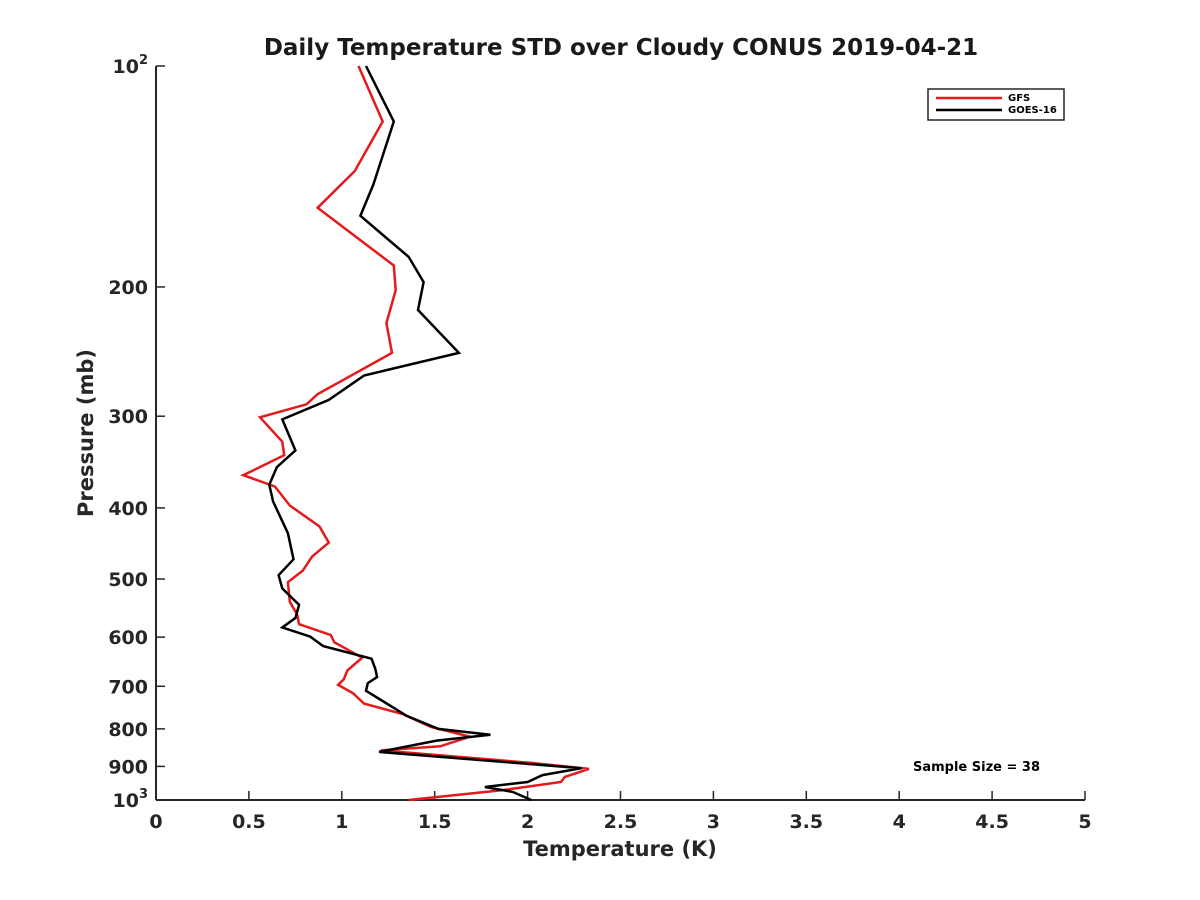 The image size is (1200, 900). I want to click on y-tick-label: 10², so click(131, 65).